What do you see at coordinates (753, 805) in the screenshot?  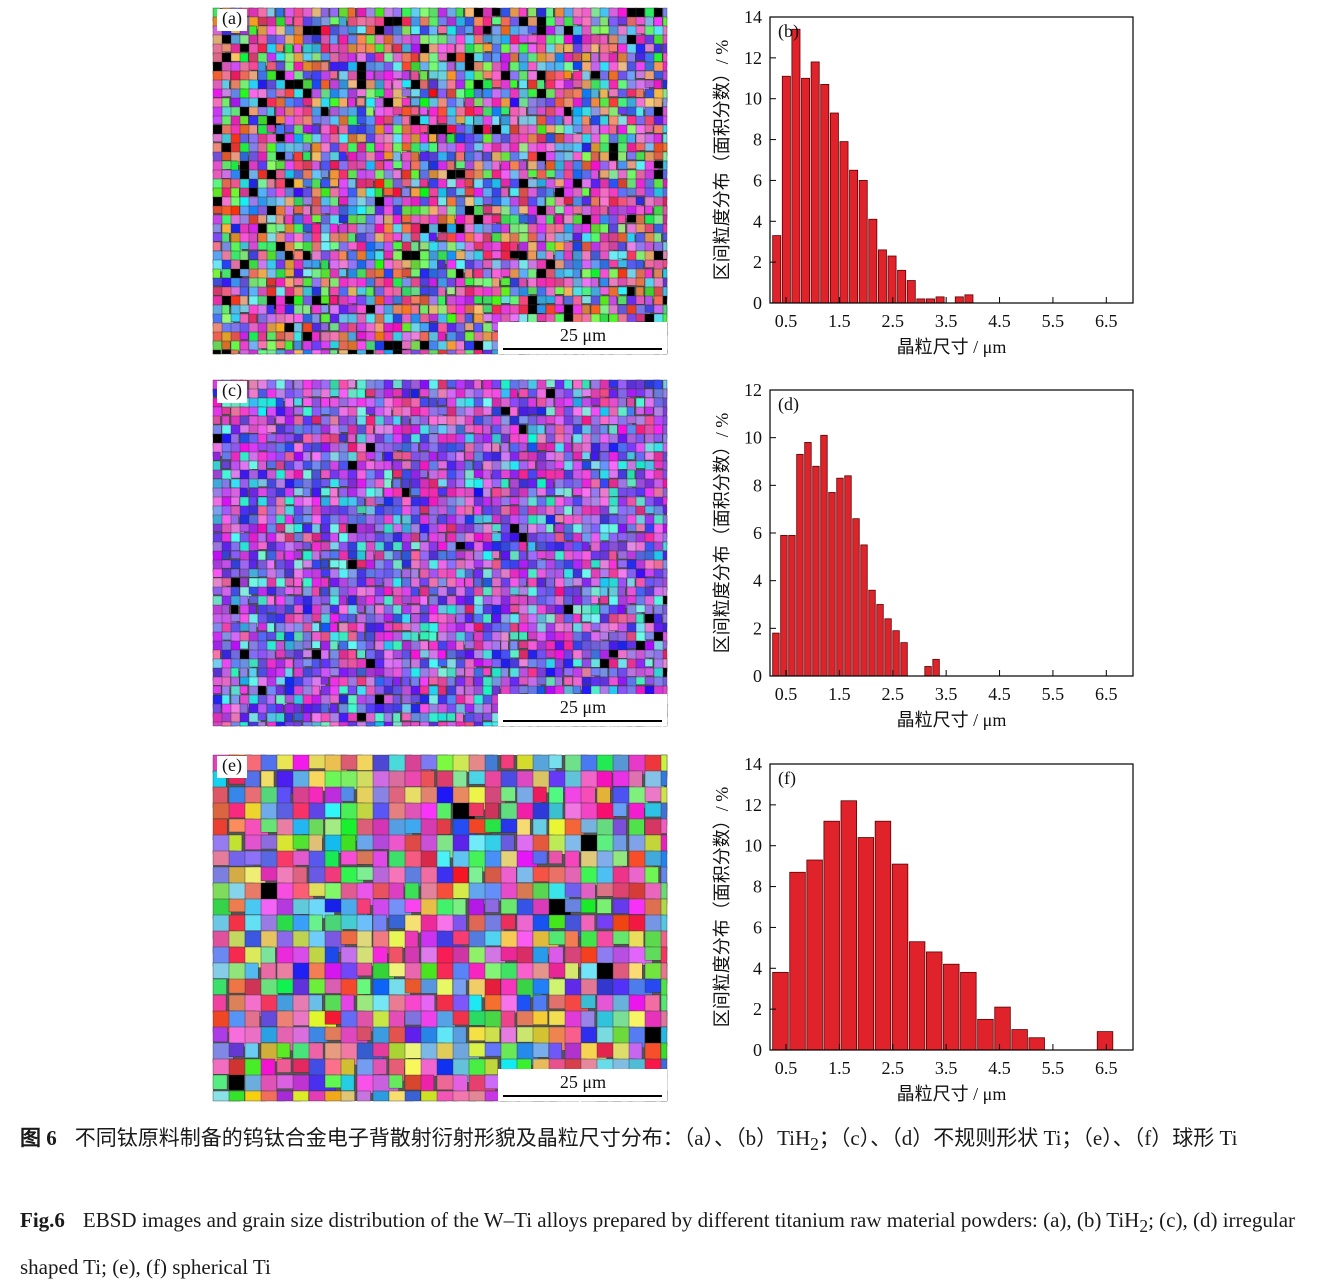 I see `y-tick-label: 12` at bounding box center [753, 805].